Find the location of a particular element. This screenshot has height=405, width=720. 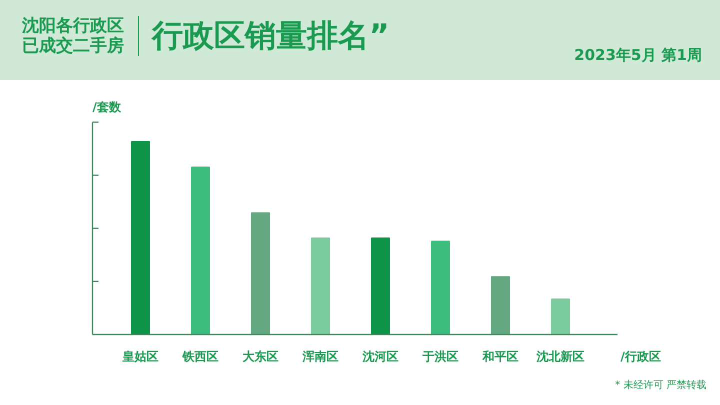

chart-title: 行政区销量排名” is located at coordinates (271, 36).